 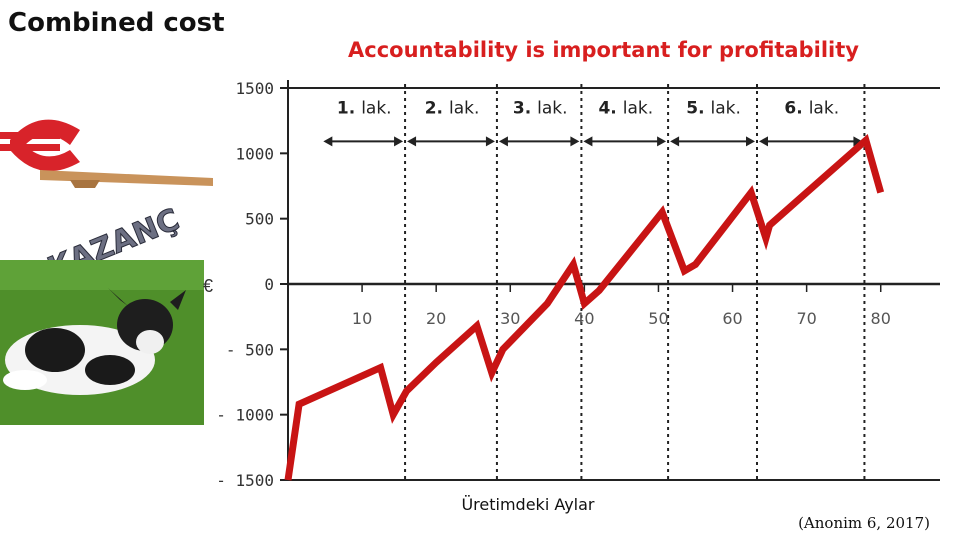 I want to click on y-tick-label: 500, so click(x=259, y=219).